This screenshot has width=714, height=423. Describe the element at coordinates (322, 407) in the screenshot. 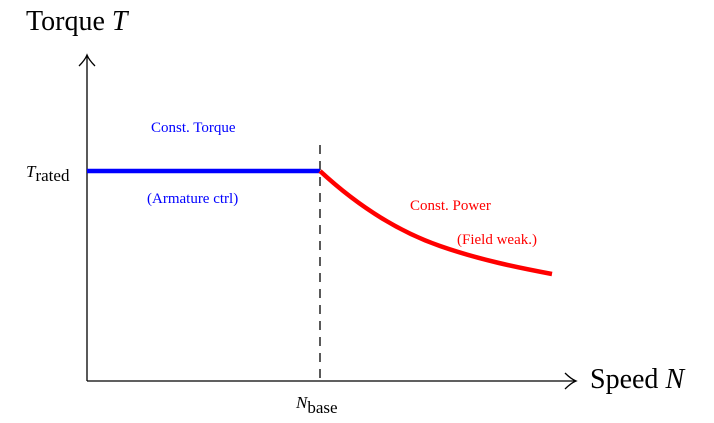

I see `n-base-subscript: base` at that location.